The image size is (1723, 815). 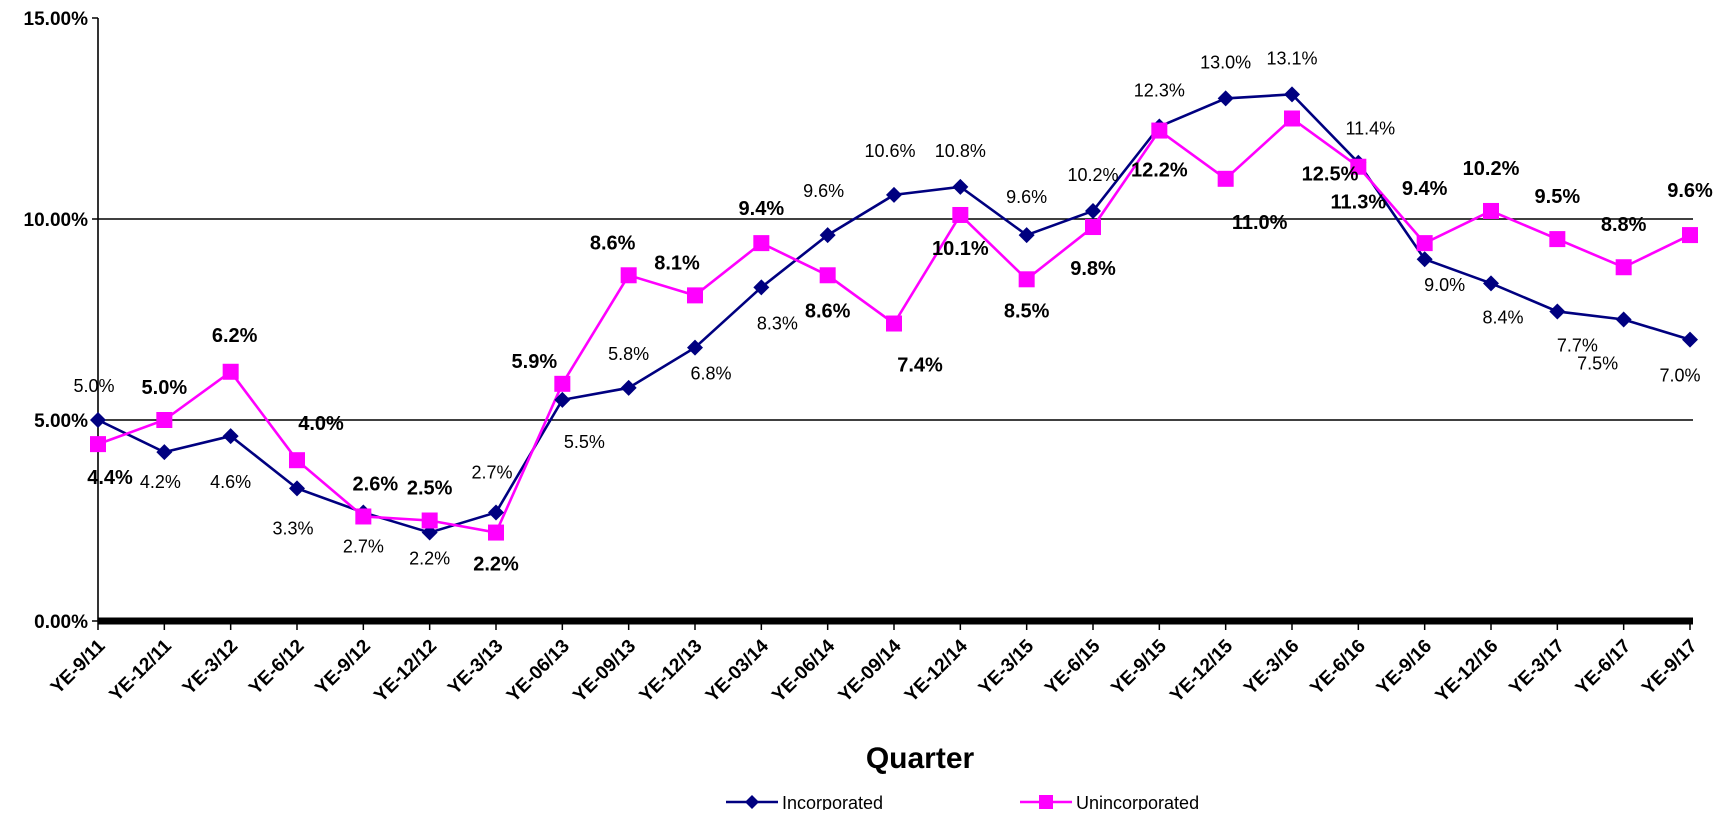 I want to click on data-label-unincorporated: 8.8%, so click(x=1624, y=225).